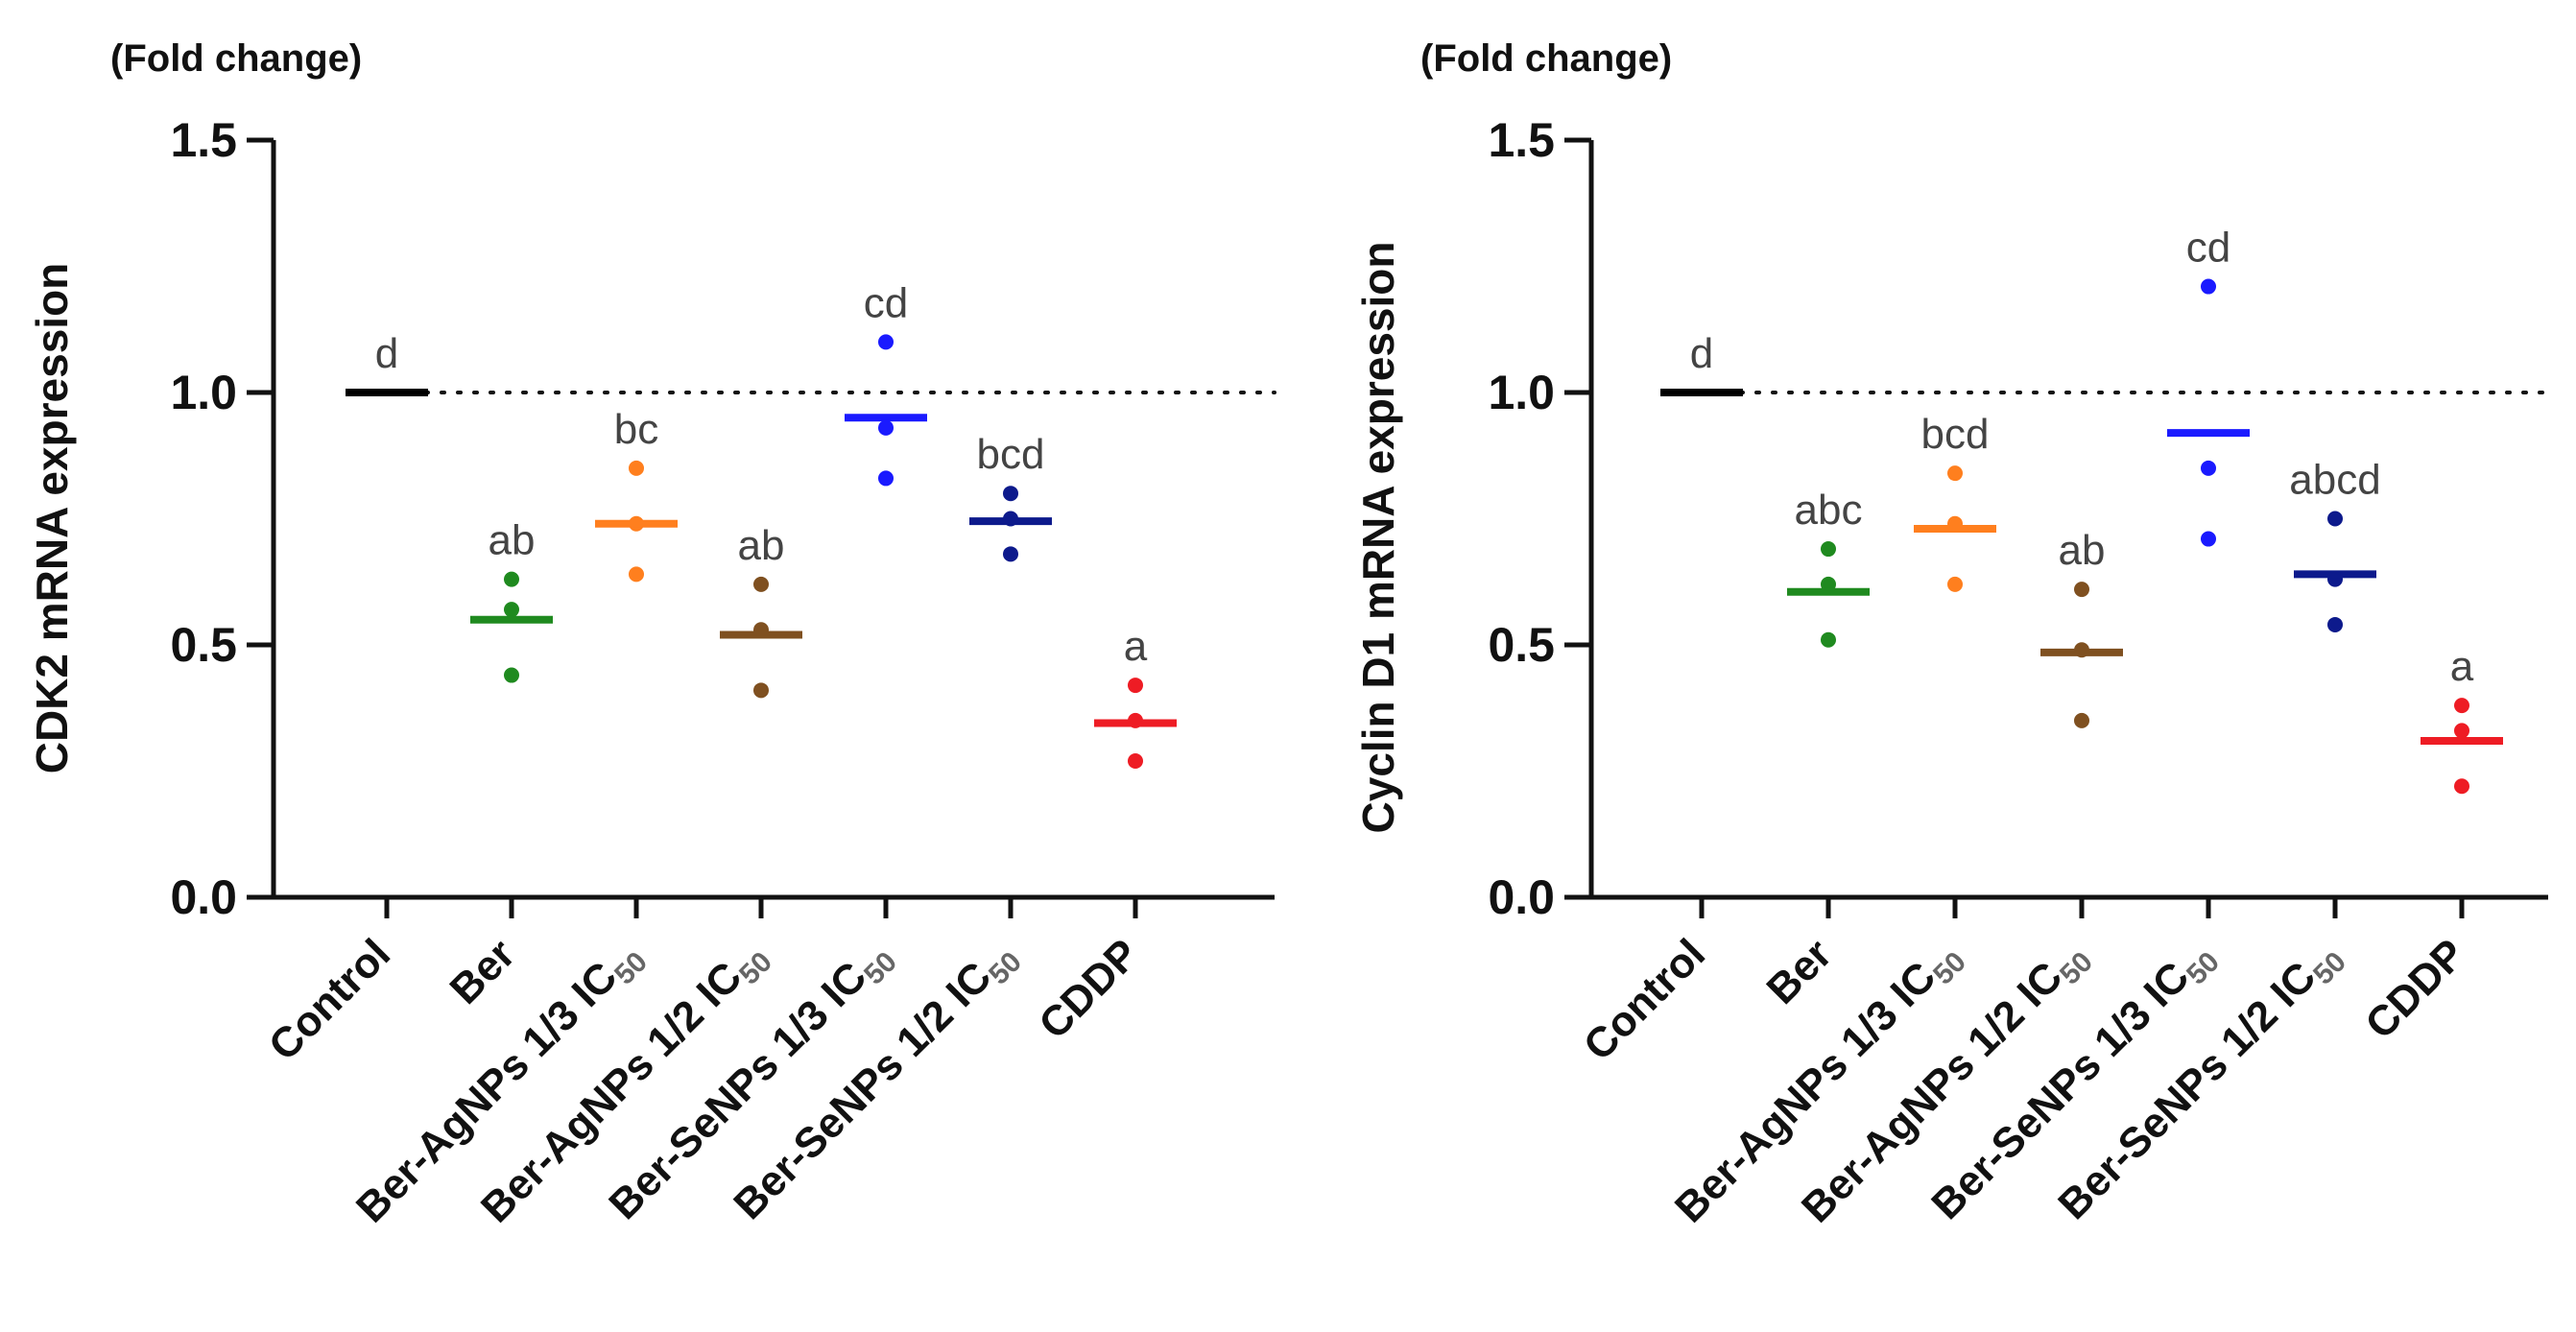 The height and width of the screenshot is (1332, 2576). I want to click on significance-letter: abc, so click(1829, 510).